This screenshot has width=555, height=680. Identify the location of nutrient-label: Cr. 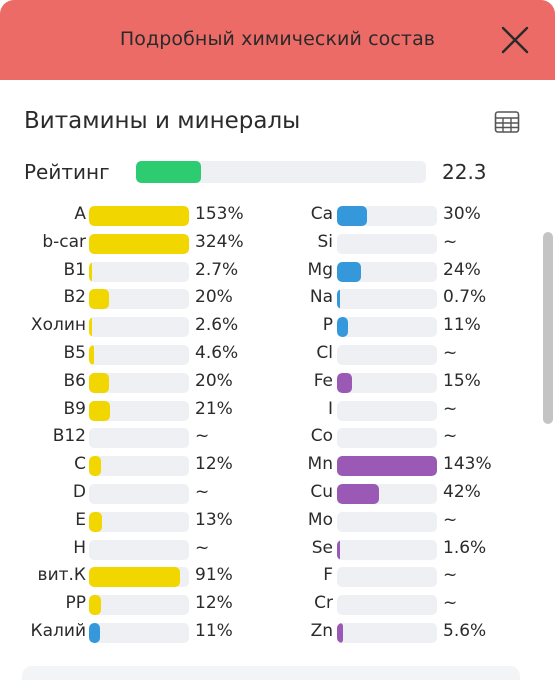
(323, 603).